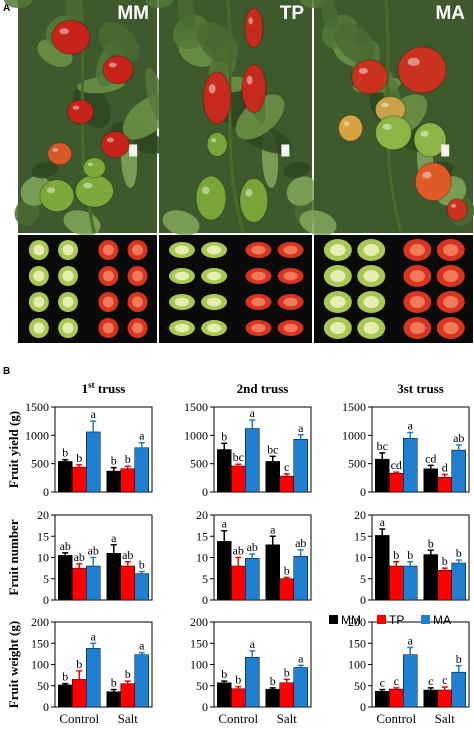 The height and width of the screenshot is (733, 474). I want to click on photo-plant-tp: TP, so click(232, 118).